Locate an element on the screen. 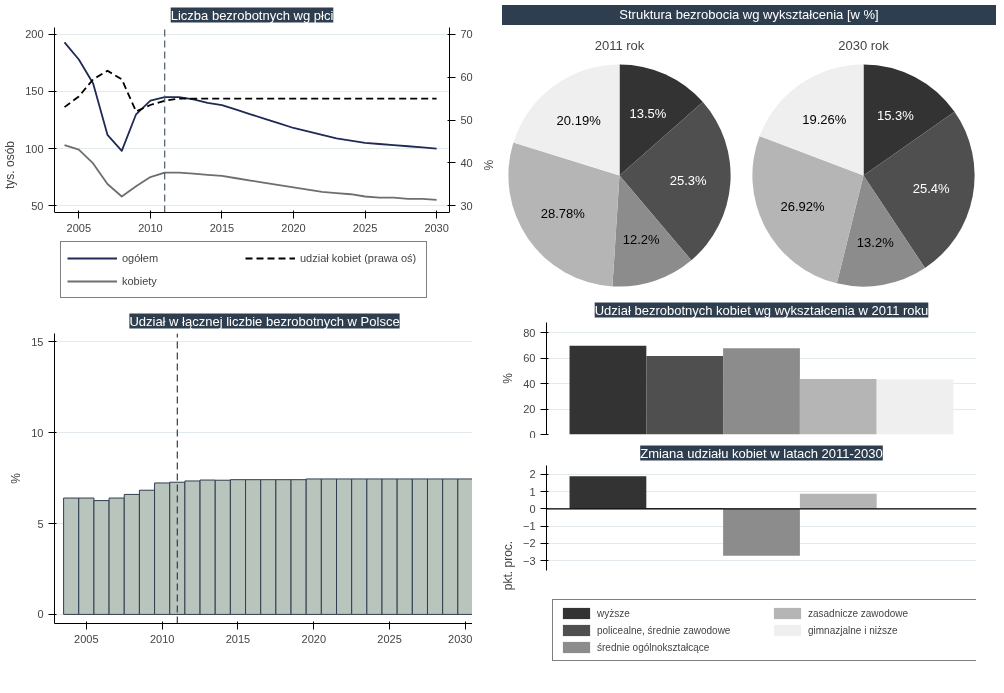 This screenshot has width=1004, height=693. y-tick-label: 100 is located at coordinates (34, 148).